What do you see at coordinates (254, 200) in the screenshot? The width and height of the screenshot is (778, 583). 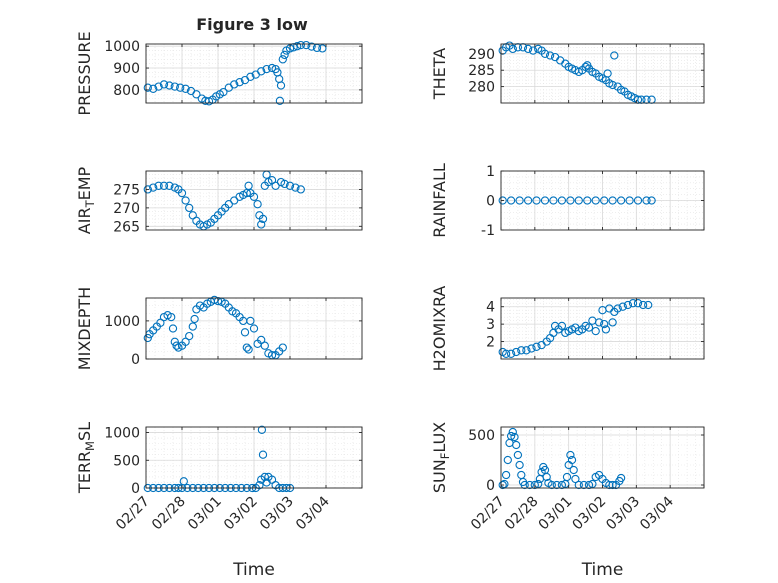 I see `grid` at bounding box center [254, 200].